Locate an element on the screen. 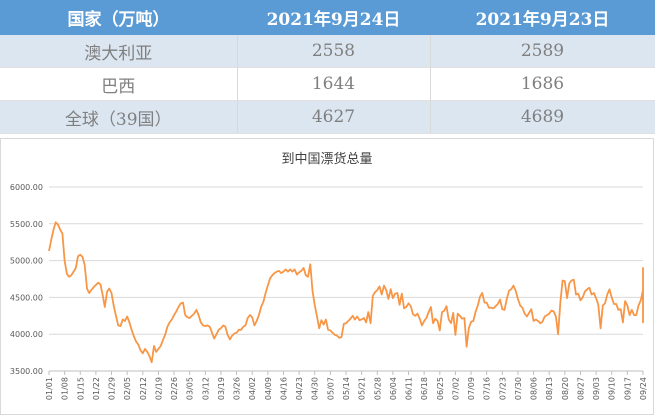  x-tick-label: 09/24 is located at coordinates (643, 388).